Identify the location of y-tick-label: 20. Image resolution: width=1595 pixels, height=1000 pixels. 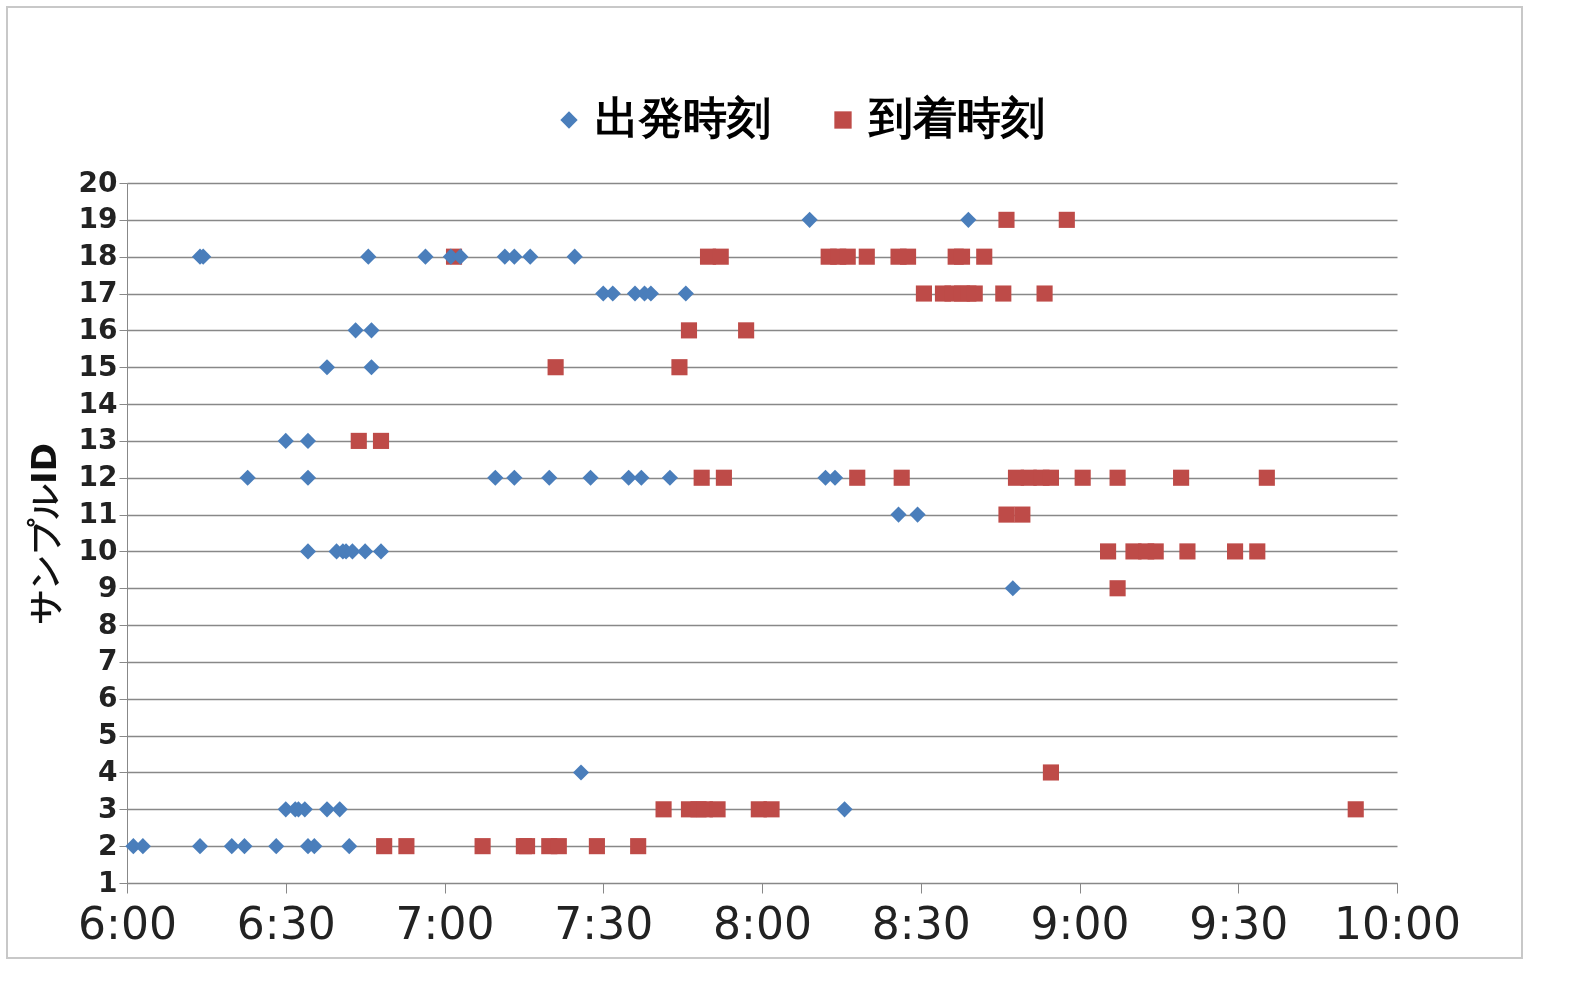
(98, 182).